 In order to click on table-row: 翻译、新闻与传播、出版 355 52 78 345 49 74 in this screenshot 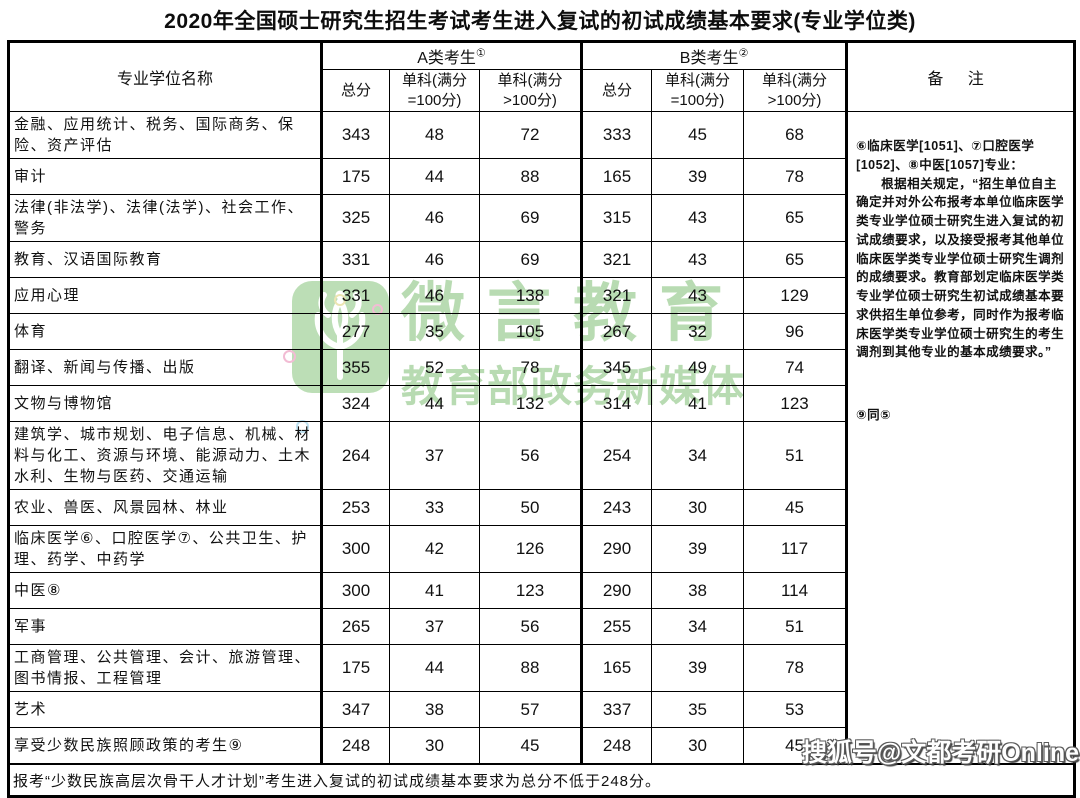, I will do `click(541, 367)`.